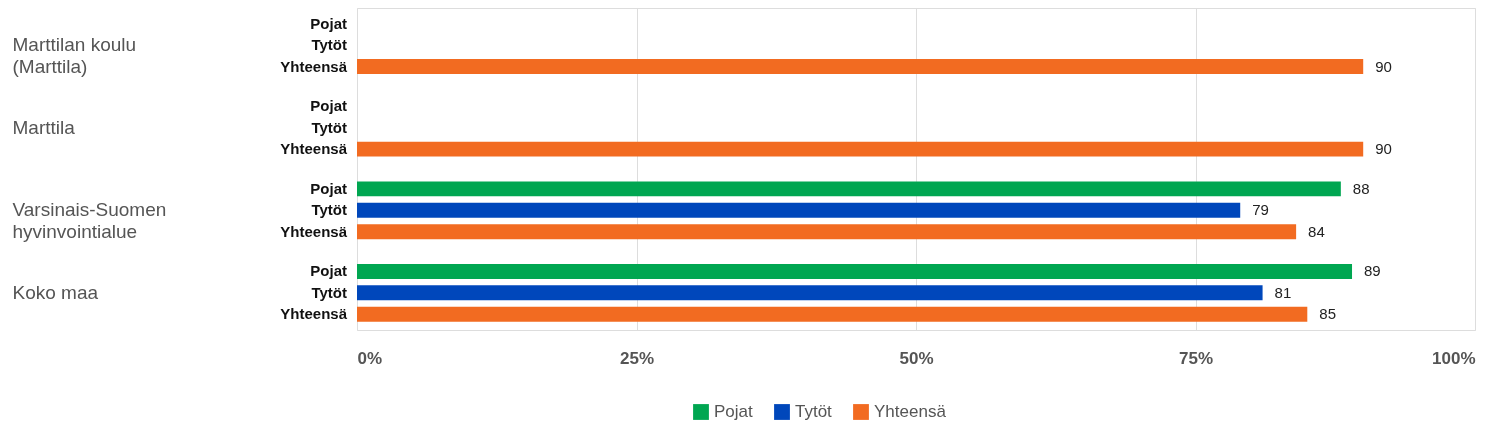 The image size is (1508, 424). Describe the element at coordinates (1327, 314) in the screenshot. I see `data-label: 85` at that location.